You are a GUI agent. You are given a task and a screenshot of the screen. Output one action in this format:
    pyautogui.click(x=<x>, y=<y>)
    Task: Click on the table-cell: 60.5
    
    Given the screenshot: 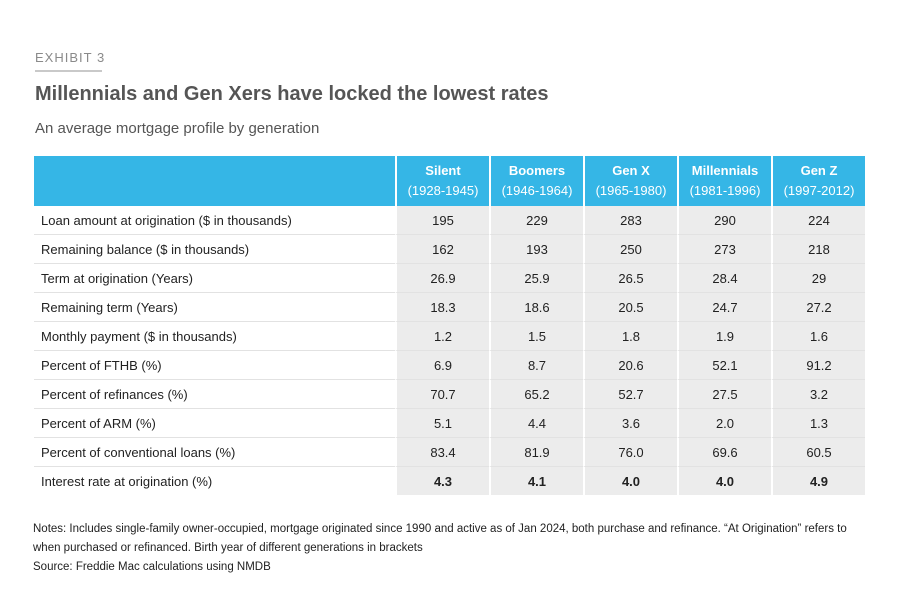 What is the action you would take?
    pyautogui.click(x=818, y=452)
    